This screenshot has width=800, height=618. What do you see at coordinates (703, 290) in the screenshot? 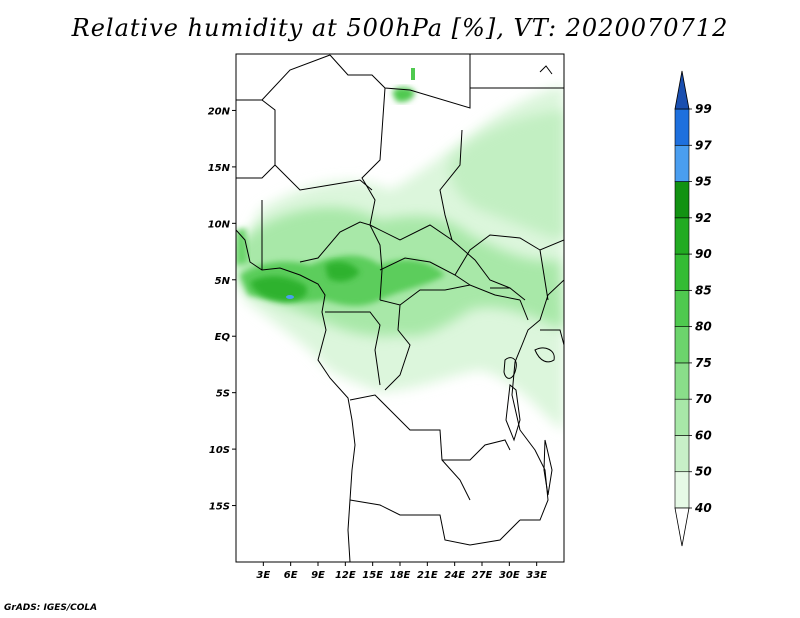
I see `colorbar-label: 85` at bounding box center [703, 290].